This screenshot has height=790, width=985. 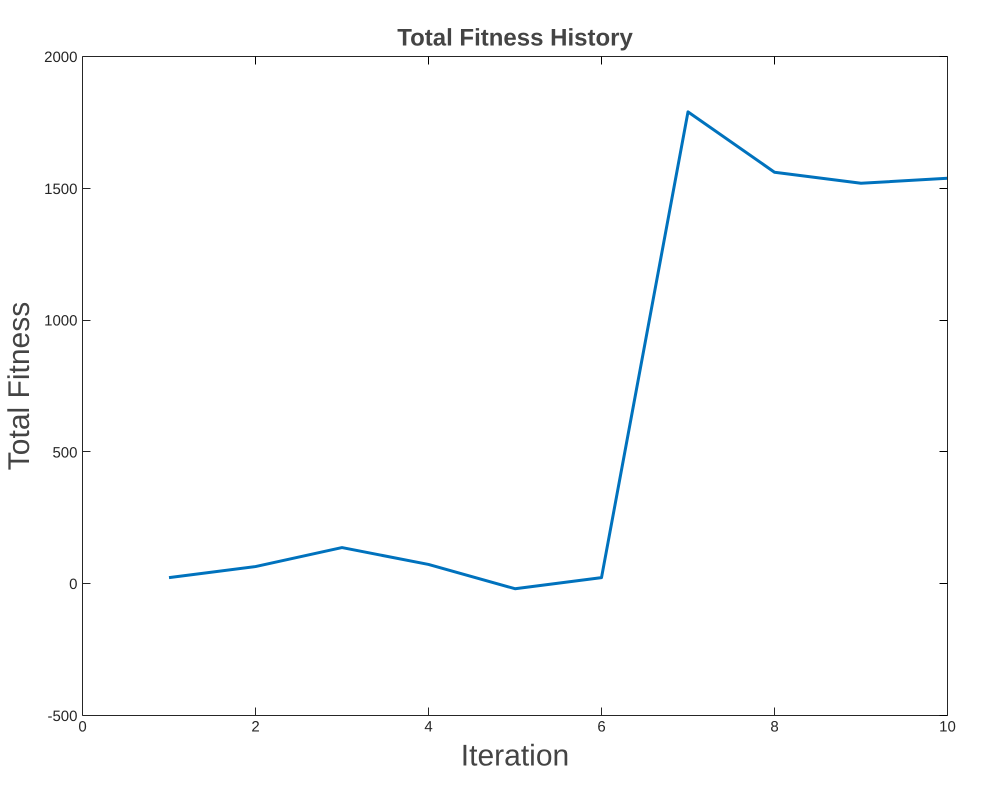 What do you see at coordinates (947, 727) in the screenshot?
I see `x-tick-label: 10` at bounding box center [947, 727].